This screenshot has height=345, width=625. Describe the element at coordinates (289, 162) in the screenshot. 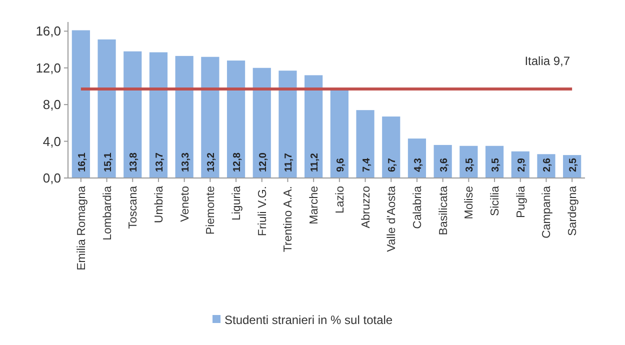

I see `data-label: 11,7` at that location.